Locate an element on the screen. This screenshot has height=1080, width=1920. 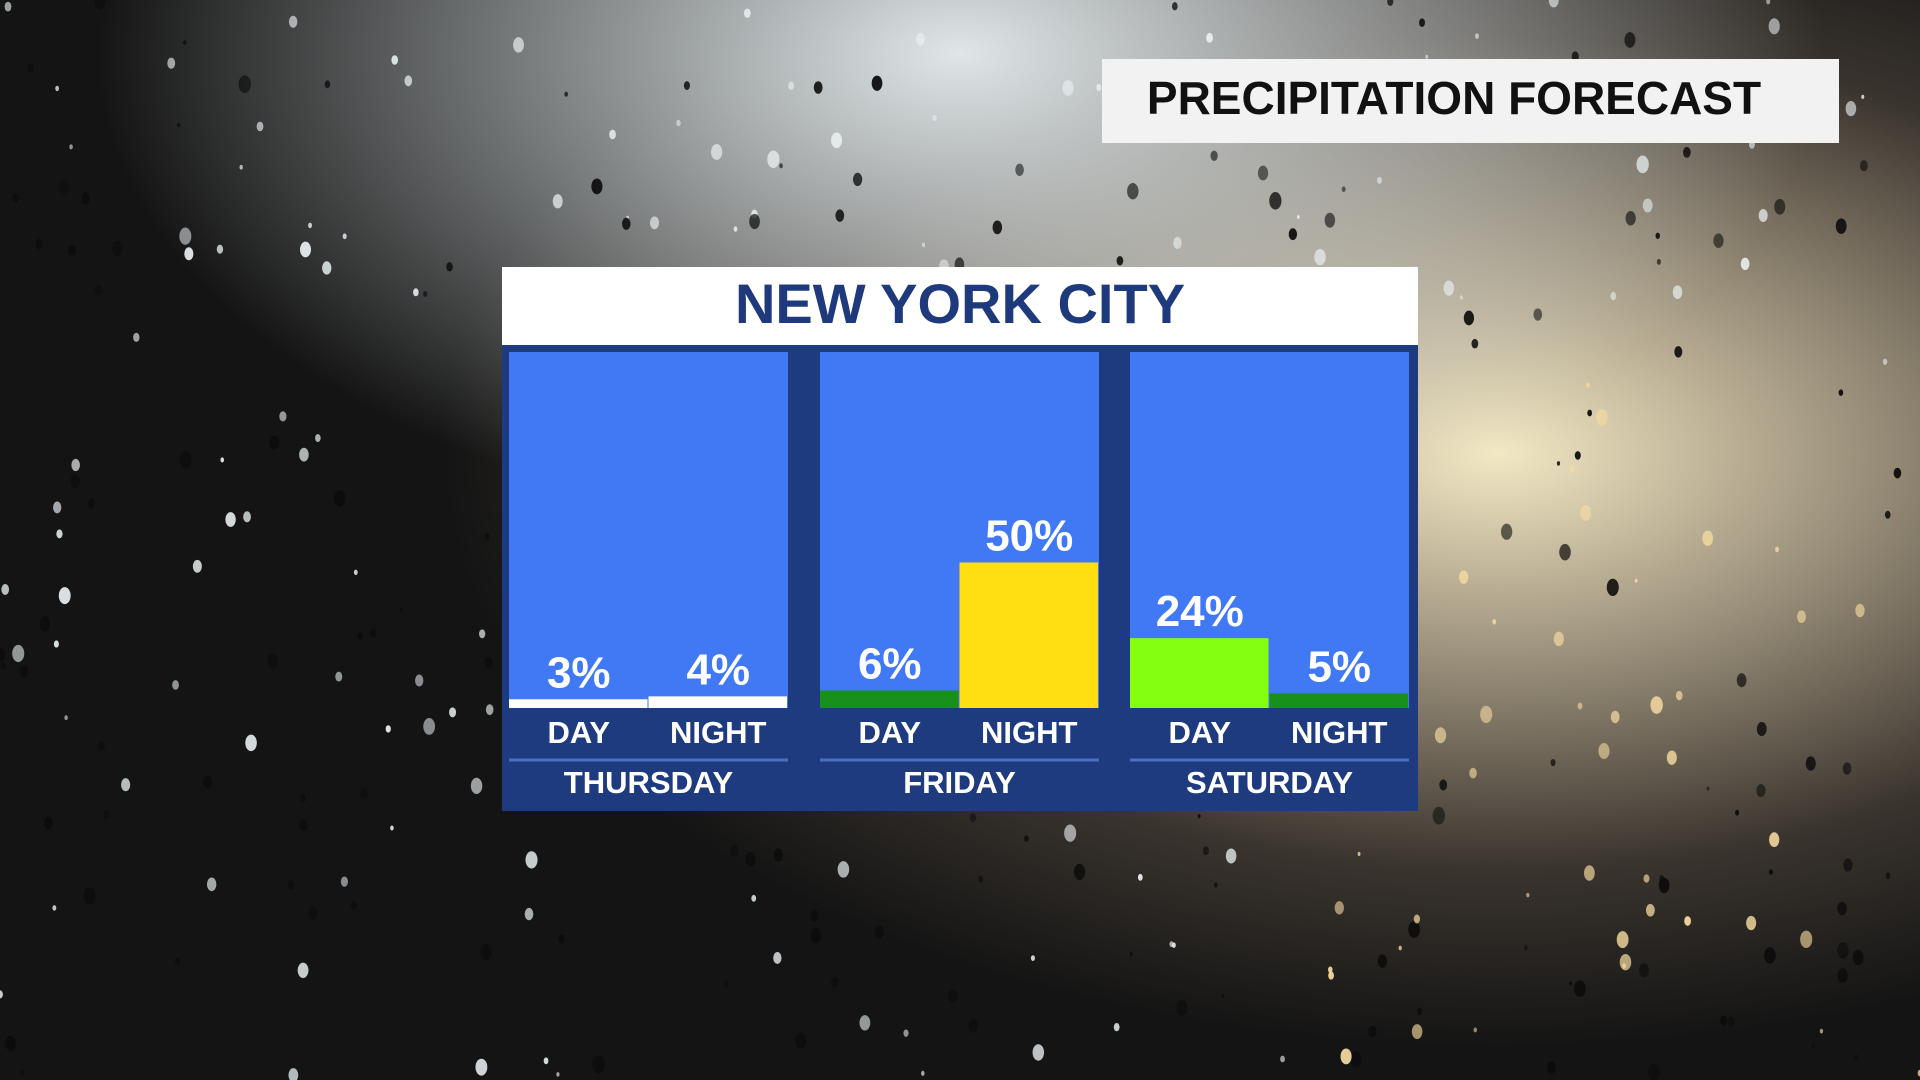
group-background is located at coordinates (648, 530).